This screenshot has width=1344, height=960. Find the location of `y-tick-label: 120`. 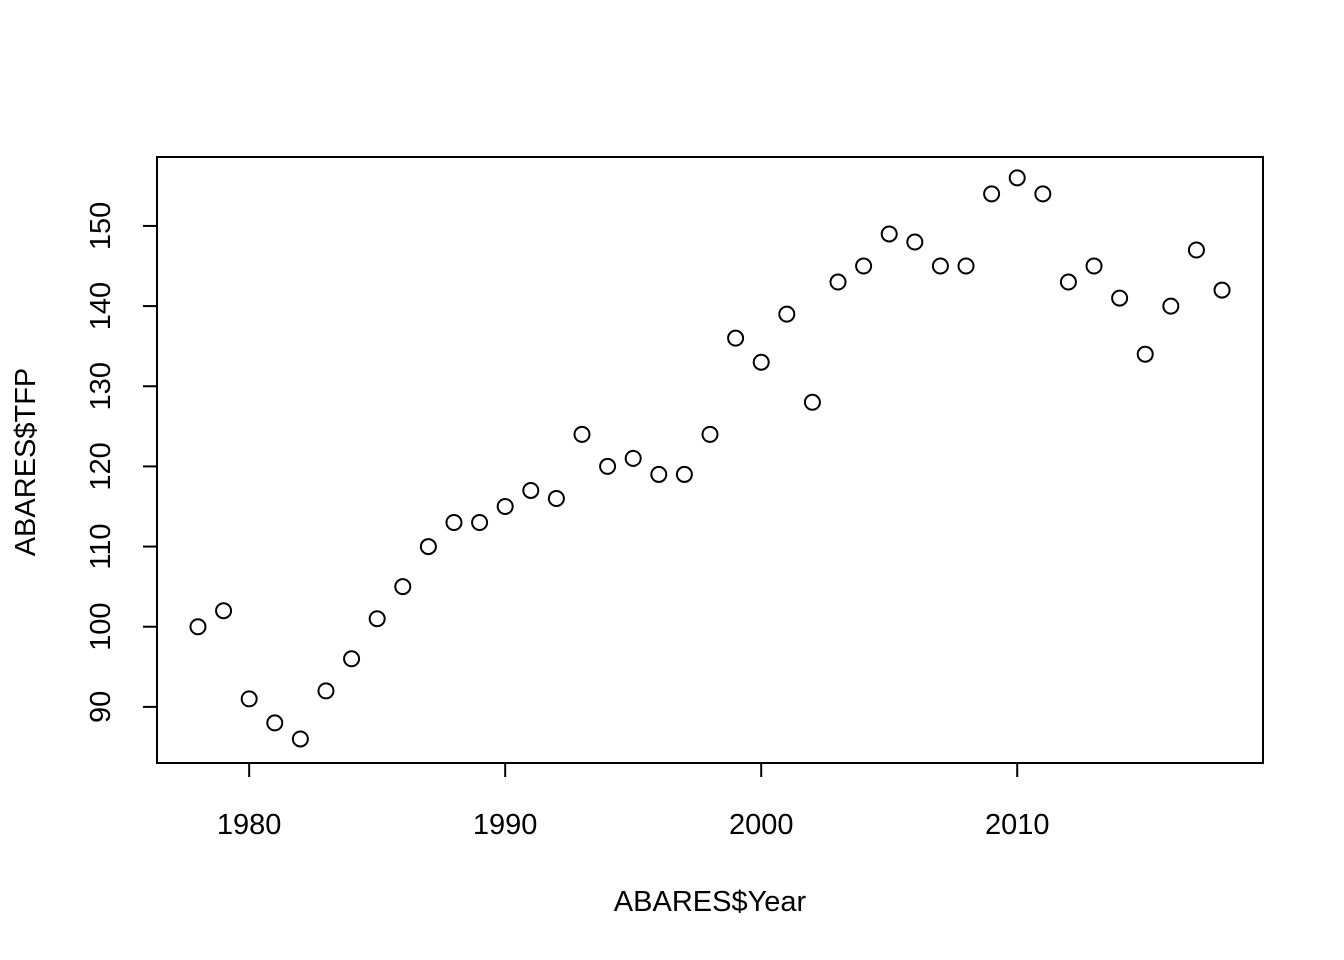

y-tick-label: 120 is located at coordinates (101, 466).